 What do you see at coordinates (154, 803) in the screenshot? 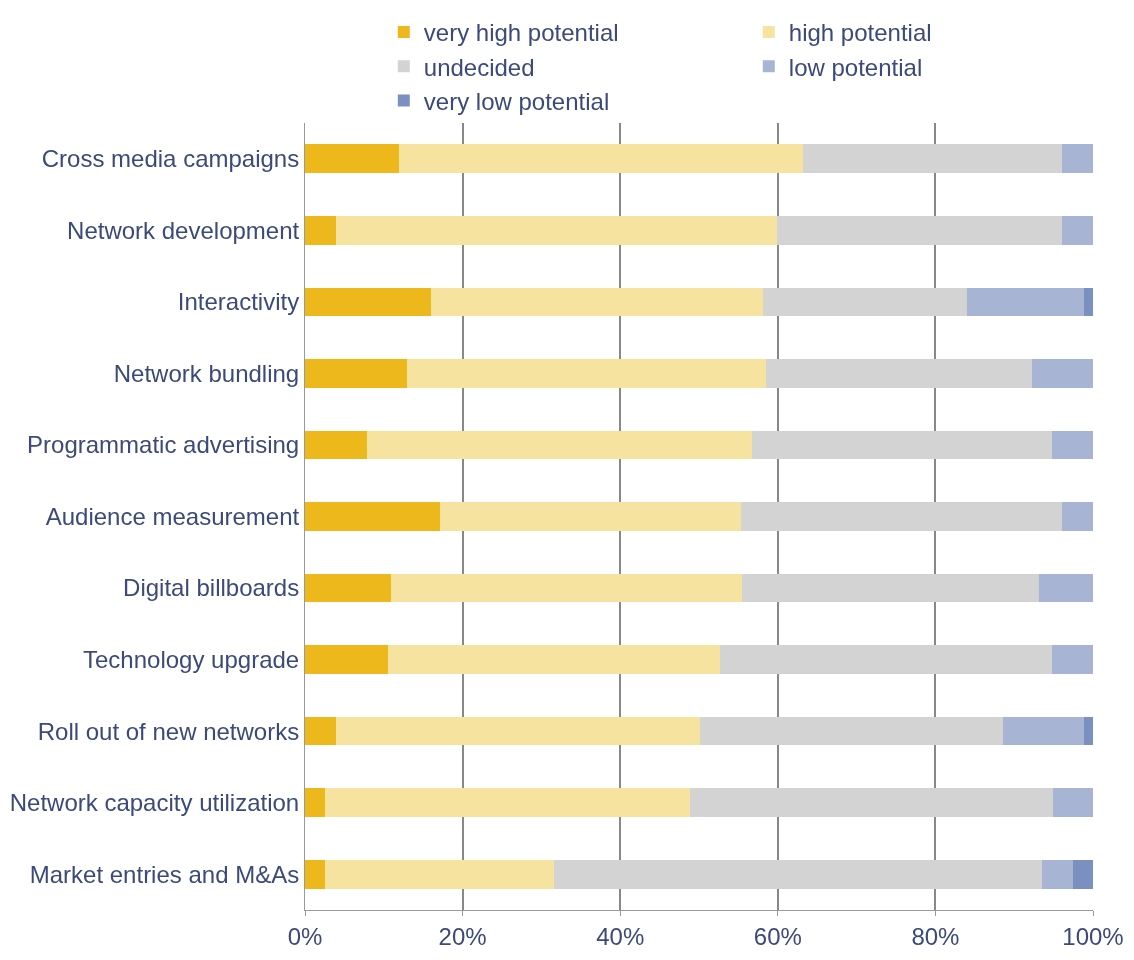
I see `y-tick-label: Network capacity utilization` at bounding box center [154, 803].